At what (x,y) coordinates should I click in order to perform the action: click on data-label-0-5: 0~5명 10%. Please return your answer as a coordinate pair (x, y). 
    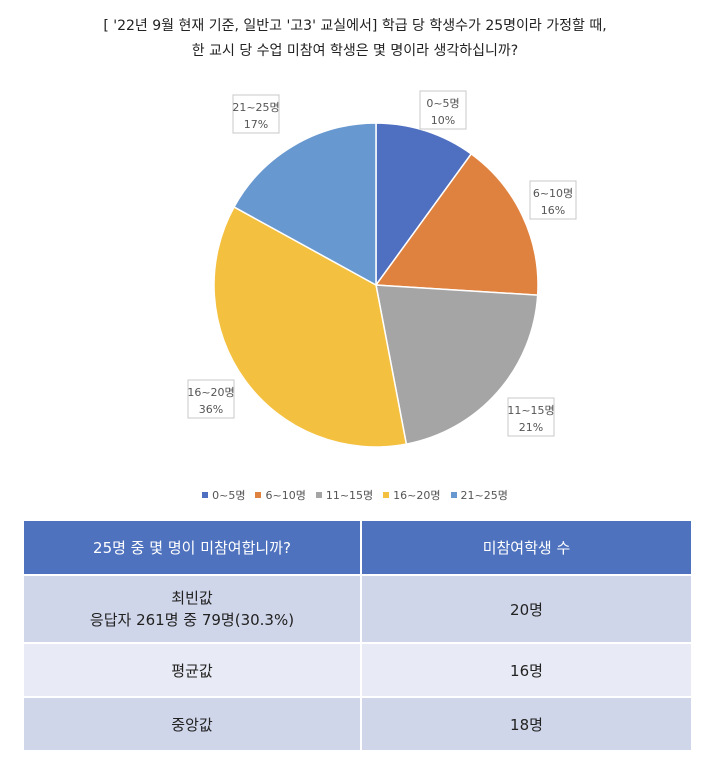
    Looking at the image, I should click on (443, 110).